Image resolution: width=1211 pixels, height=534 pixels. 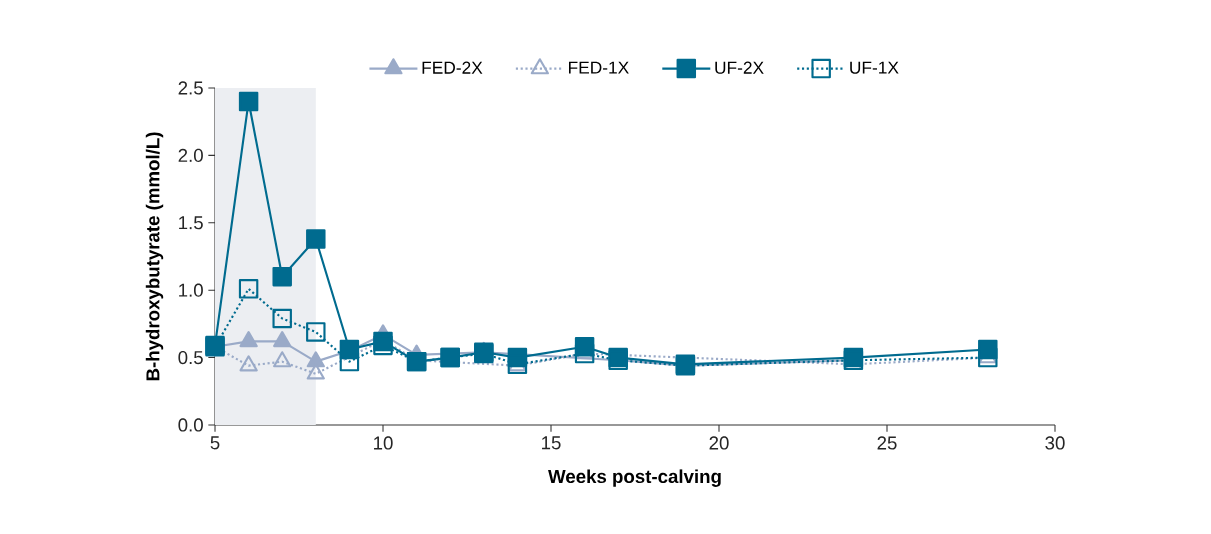 What do you see at coordinates (874, 67) in the screenshot?
I see `legend-label: UF-1X` at bounding box center [874, 67].